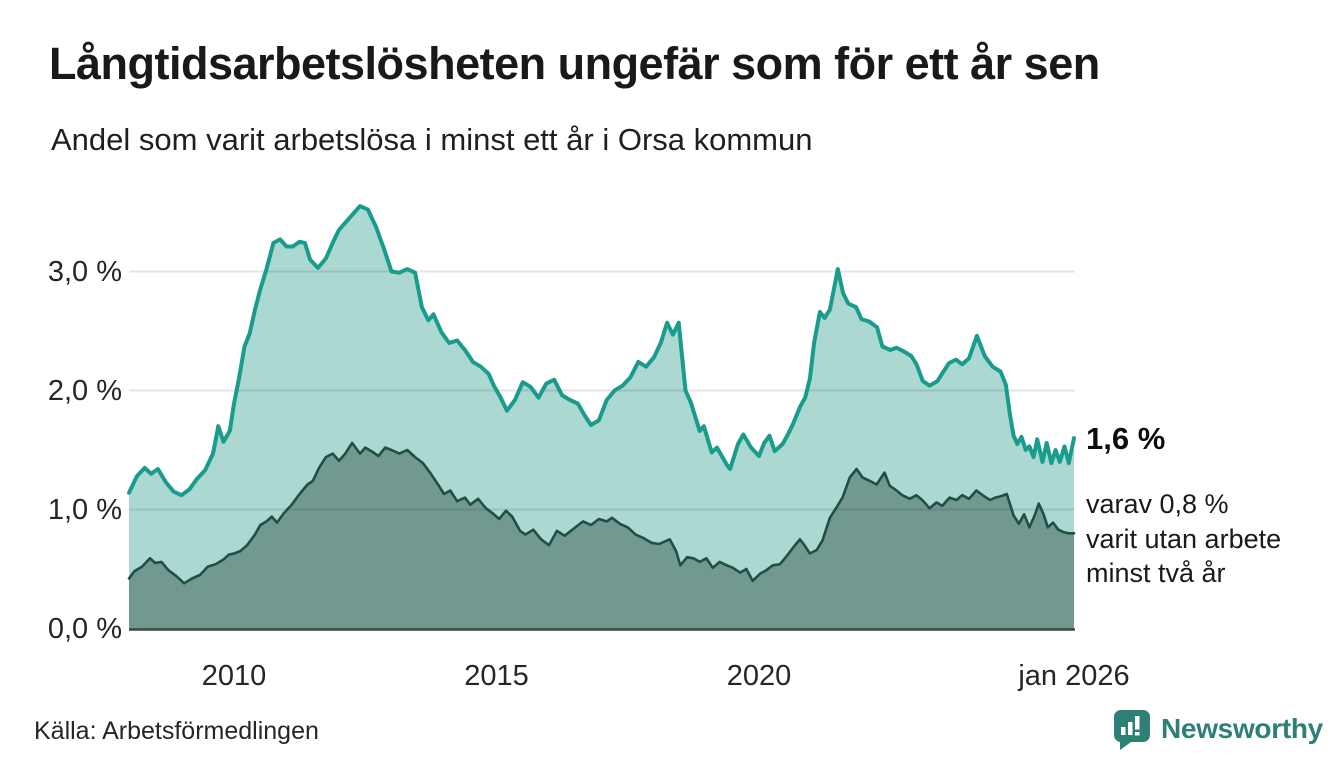 This screenshot has width=1340, height=780. I want to click on y-tick-3: 3,0 %, so click(84, 271).